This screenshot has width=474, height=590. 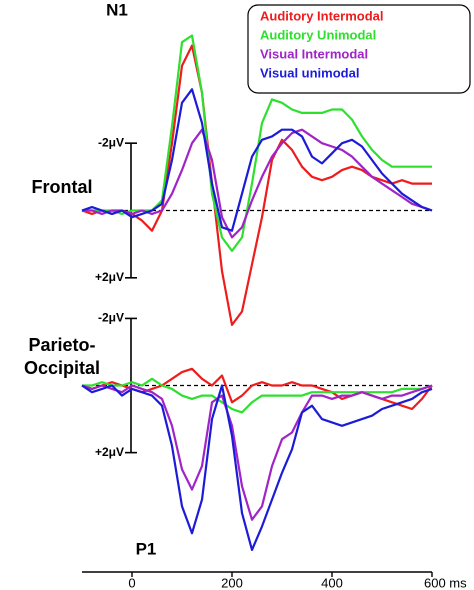 What do you see at coordinates (445, 582) in the screenshot?
I see `x-tick-label: 600 ms` at bounding box center [445, 582].